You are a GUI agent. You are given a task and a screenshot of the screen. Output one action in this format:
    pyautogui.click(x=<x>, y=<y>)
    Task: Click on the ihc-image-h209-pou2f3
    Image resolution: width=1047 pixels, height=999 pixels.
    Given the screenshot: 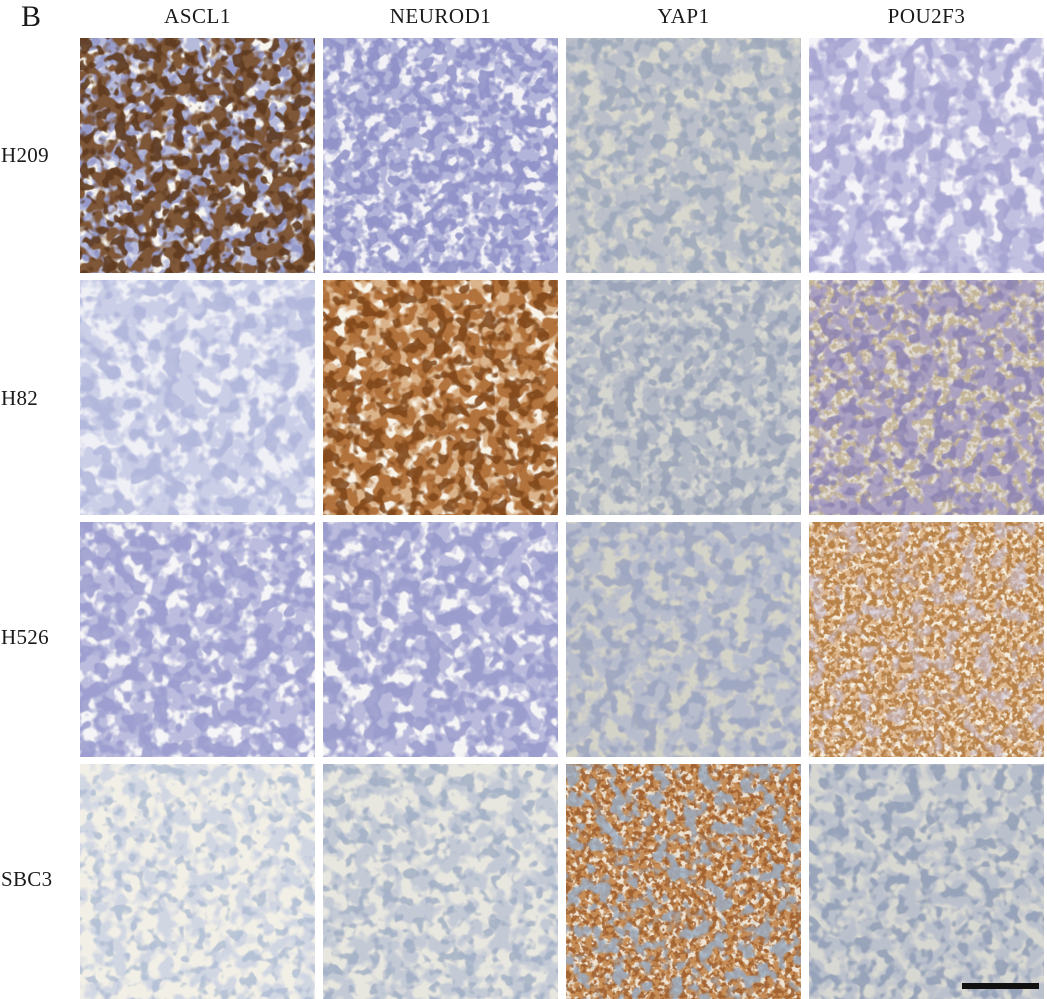 What is the action you would take?
    pyautogui.click(x=926, y=155)
    